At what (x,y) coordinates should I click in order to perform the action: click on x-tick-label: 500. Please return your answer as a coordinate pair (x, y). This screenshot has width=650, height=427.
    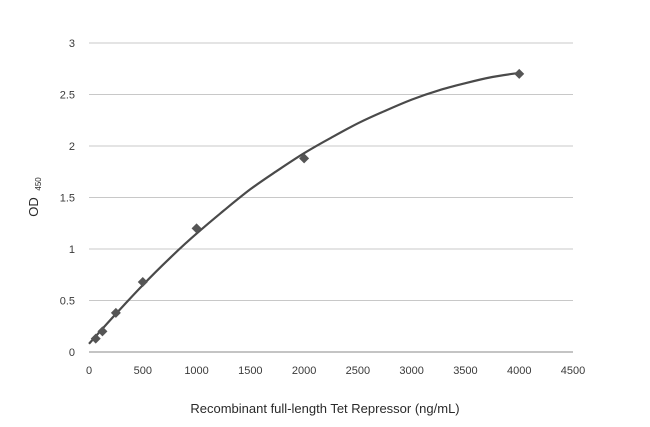
    Looking at the image, I should click on (143, 371).